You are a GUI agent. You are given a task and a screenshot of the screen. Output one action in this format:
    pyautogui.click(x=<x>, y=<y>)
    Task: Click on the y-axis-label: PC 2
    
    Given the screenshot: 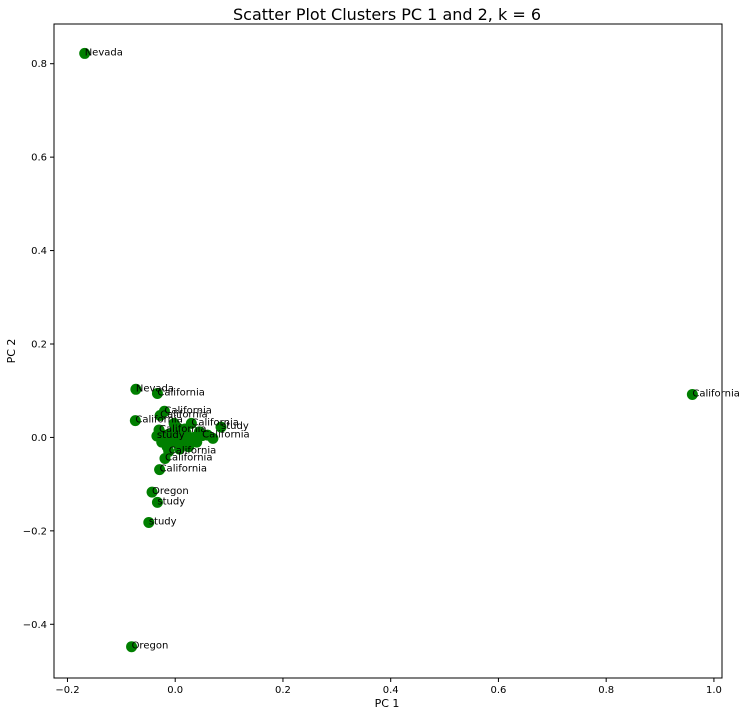 What is the action you would take?
    pyautogui.click(x=11, y=351)
    